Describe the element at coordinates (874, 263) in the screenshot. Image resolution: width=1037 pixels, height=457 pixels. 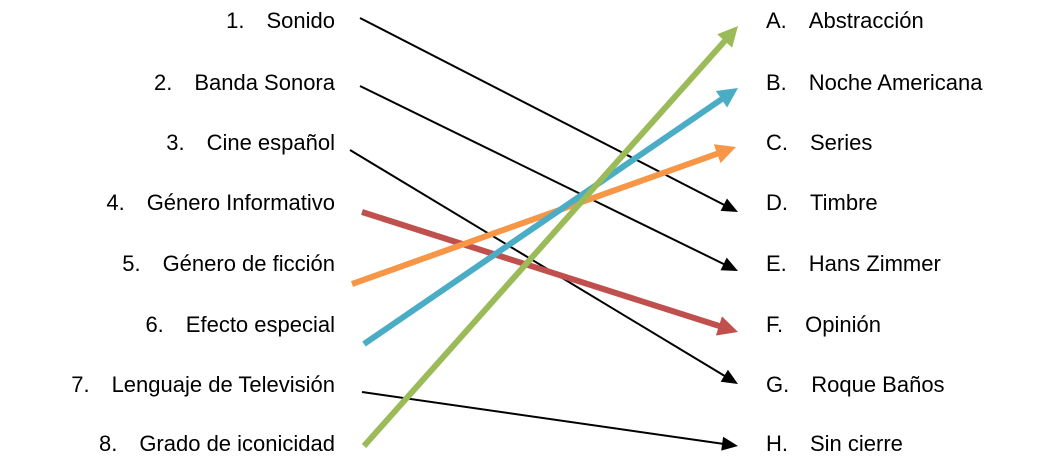
I see `right-item-e-text: Hans Zimmer` at that location.